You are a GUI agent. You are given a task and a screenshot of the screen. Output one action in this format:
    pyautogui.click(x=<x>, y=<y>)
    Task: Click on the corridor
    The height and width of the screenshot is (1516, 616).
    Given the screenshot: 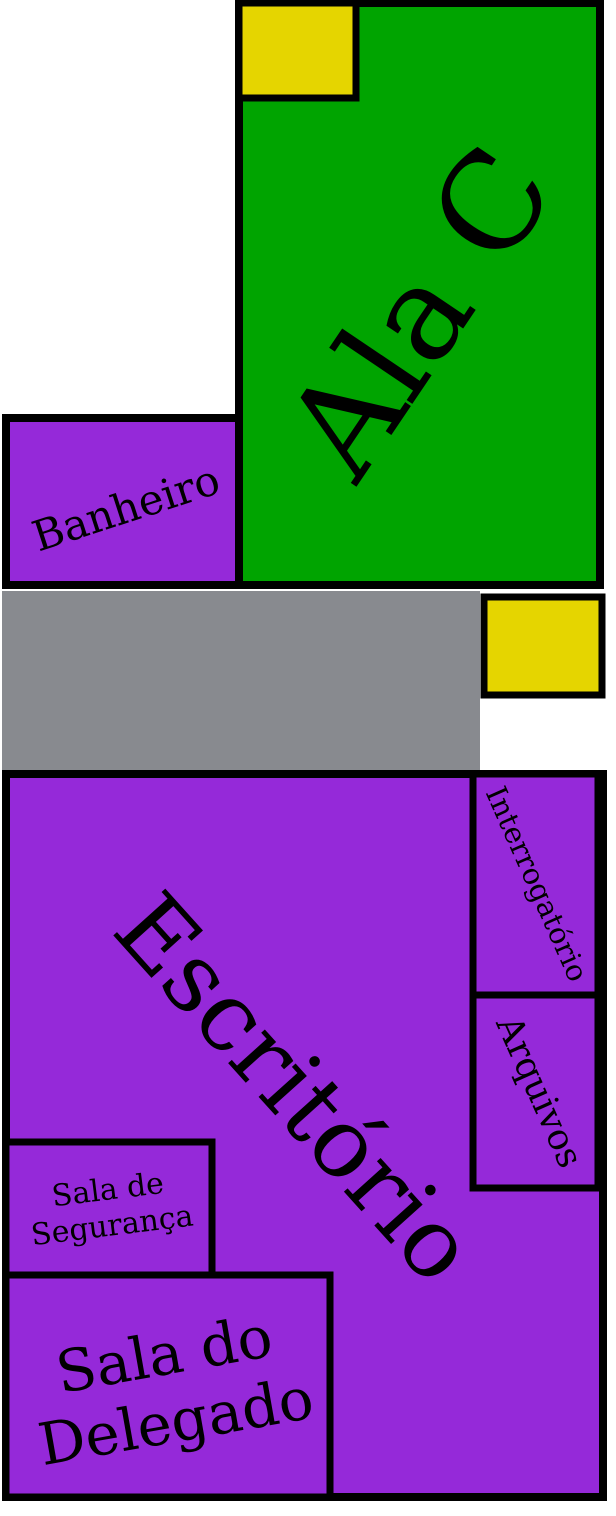 What is the action you would take?
    pyautogui.click(x=241, y=681)
    